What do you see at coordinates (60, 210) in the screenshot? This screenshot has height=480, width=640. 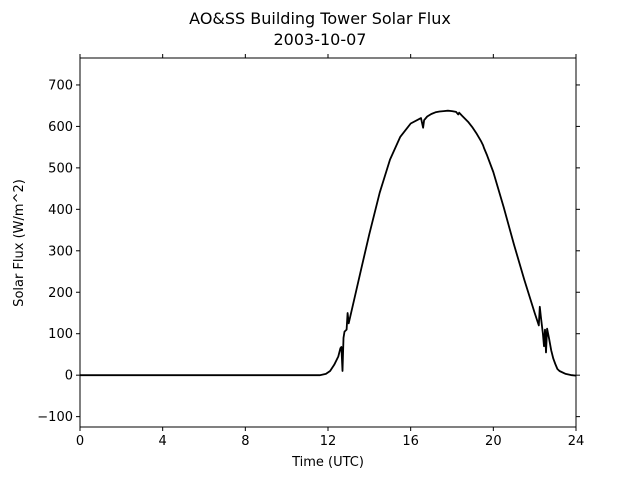 I see `y-tick-label: 400` at bounding box center [60, 210].